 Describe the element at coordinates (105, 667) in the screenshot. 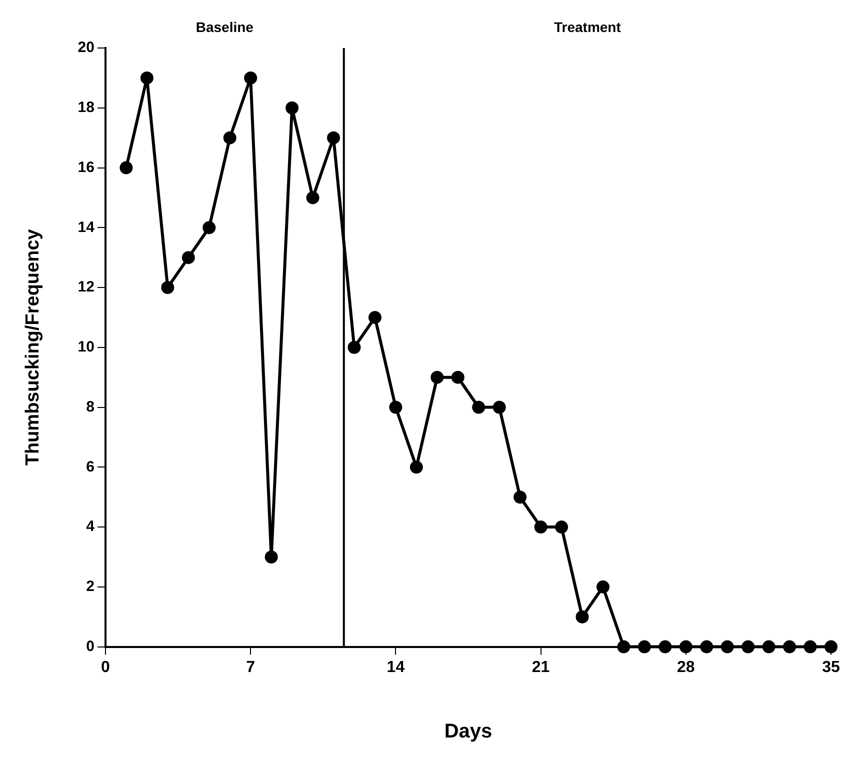

I see `x-tick-label: 0` at that location.